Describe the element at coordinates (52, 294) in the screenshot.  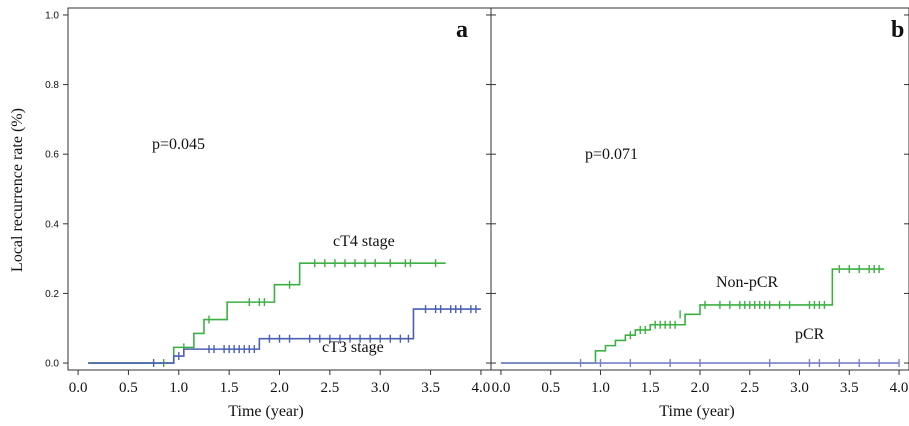
I see `y-tick-label: 0.2` at that location.